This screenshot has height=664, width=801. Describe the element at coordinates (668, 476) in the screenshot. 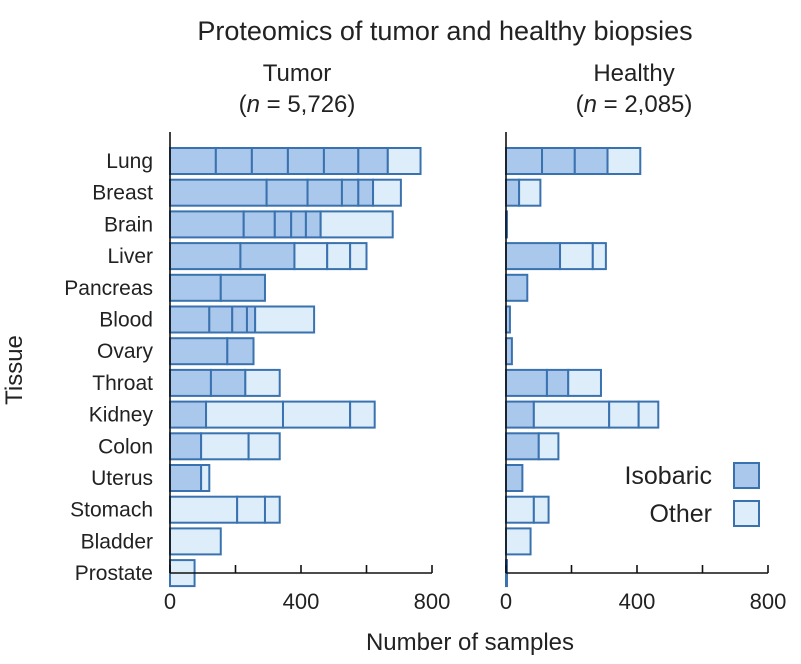

I see `legend-label-isobaric: Isobaric` at that location.